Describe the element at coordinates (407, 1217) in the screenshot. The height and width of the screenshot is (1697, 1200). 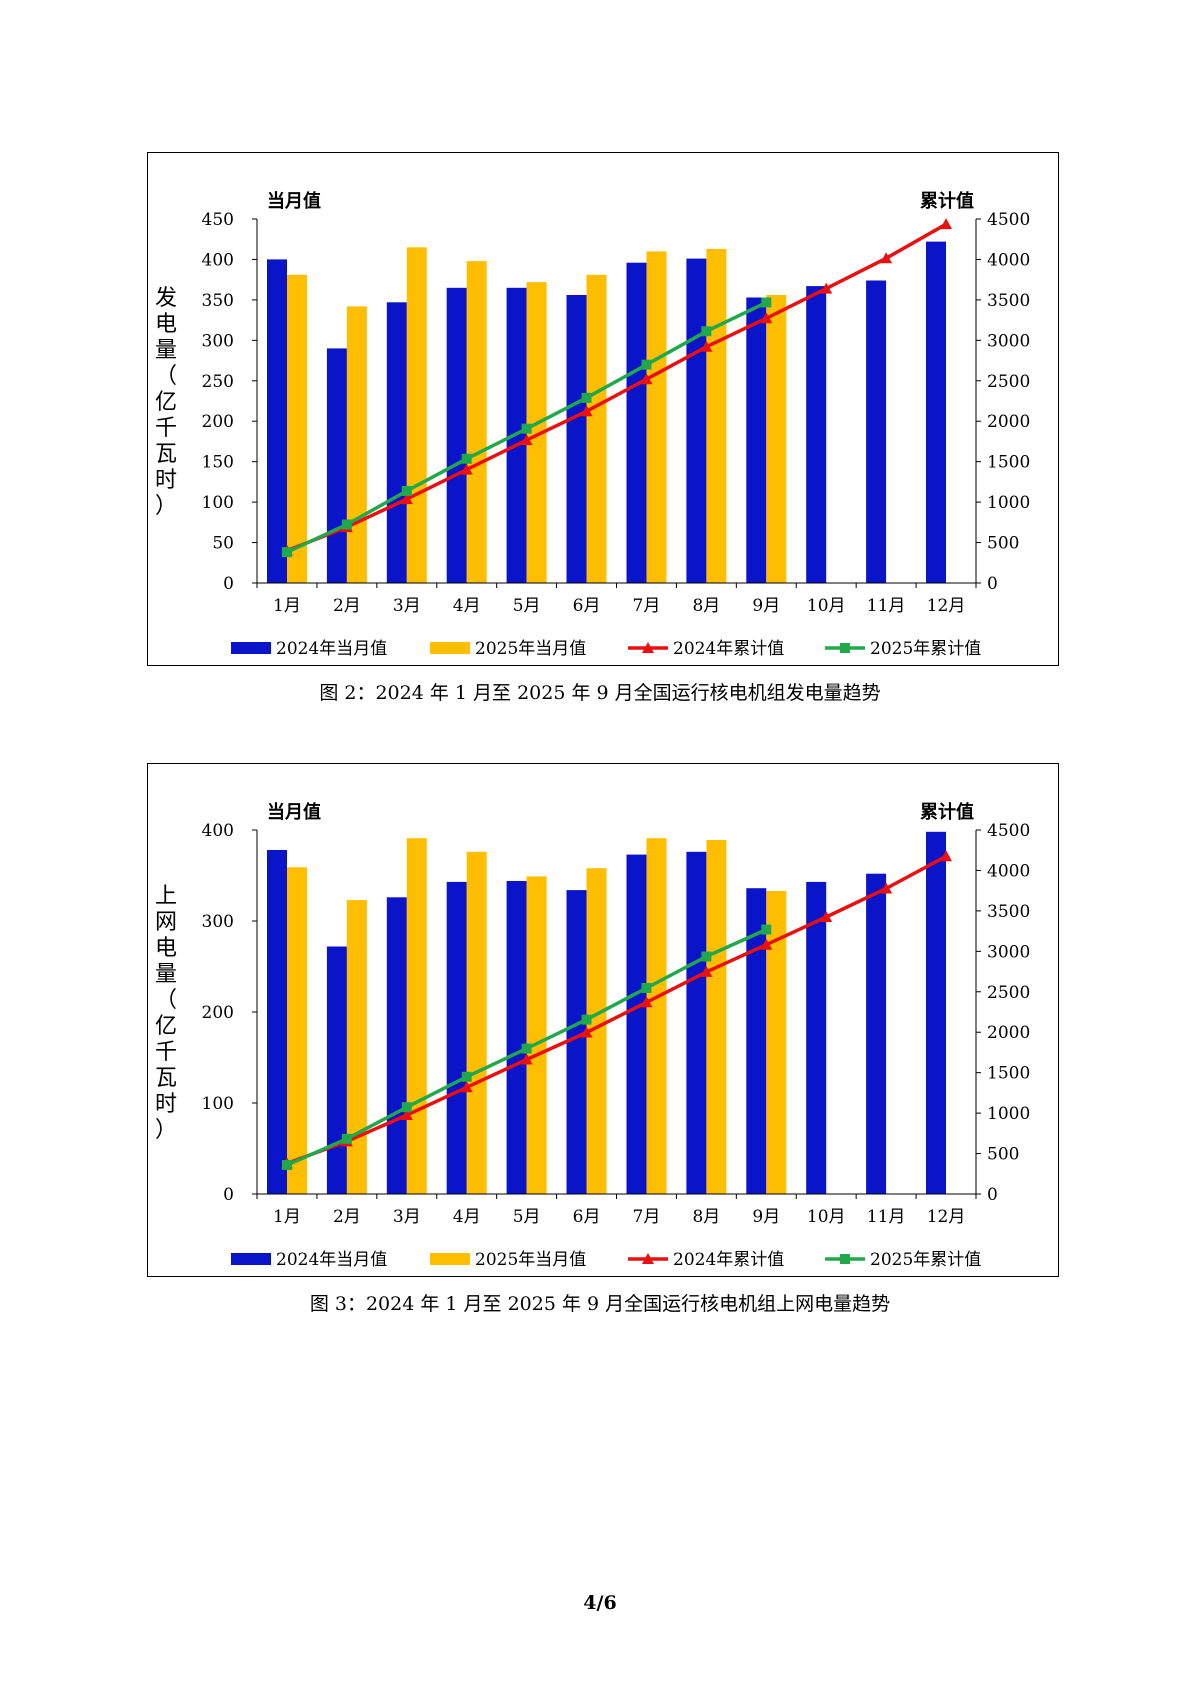
I see `chart-2-x-tick-label: 3月` at that location.